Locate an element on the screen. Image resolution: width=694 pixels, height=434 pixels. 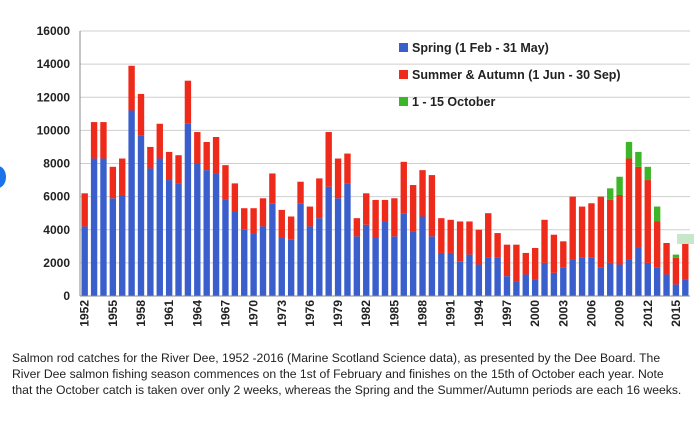
bar-spring-1992 is located at coordinates (460, 278).